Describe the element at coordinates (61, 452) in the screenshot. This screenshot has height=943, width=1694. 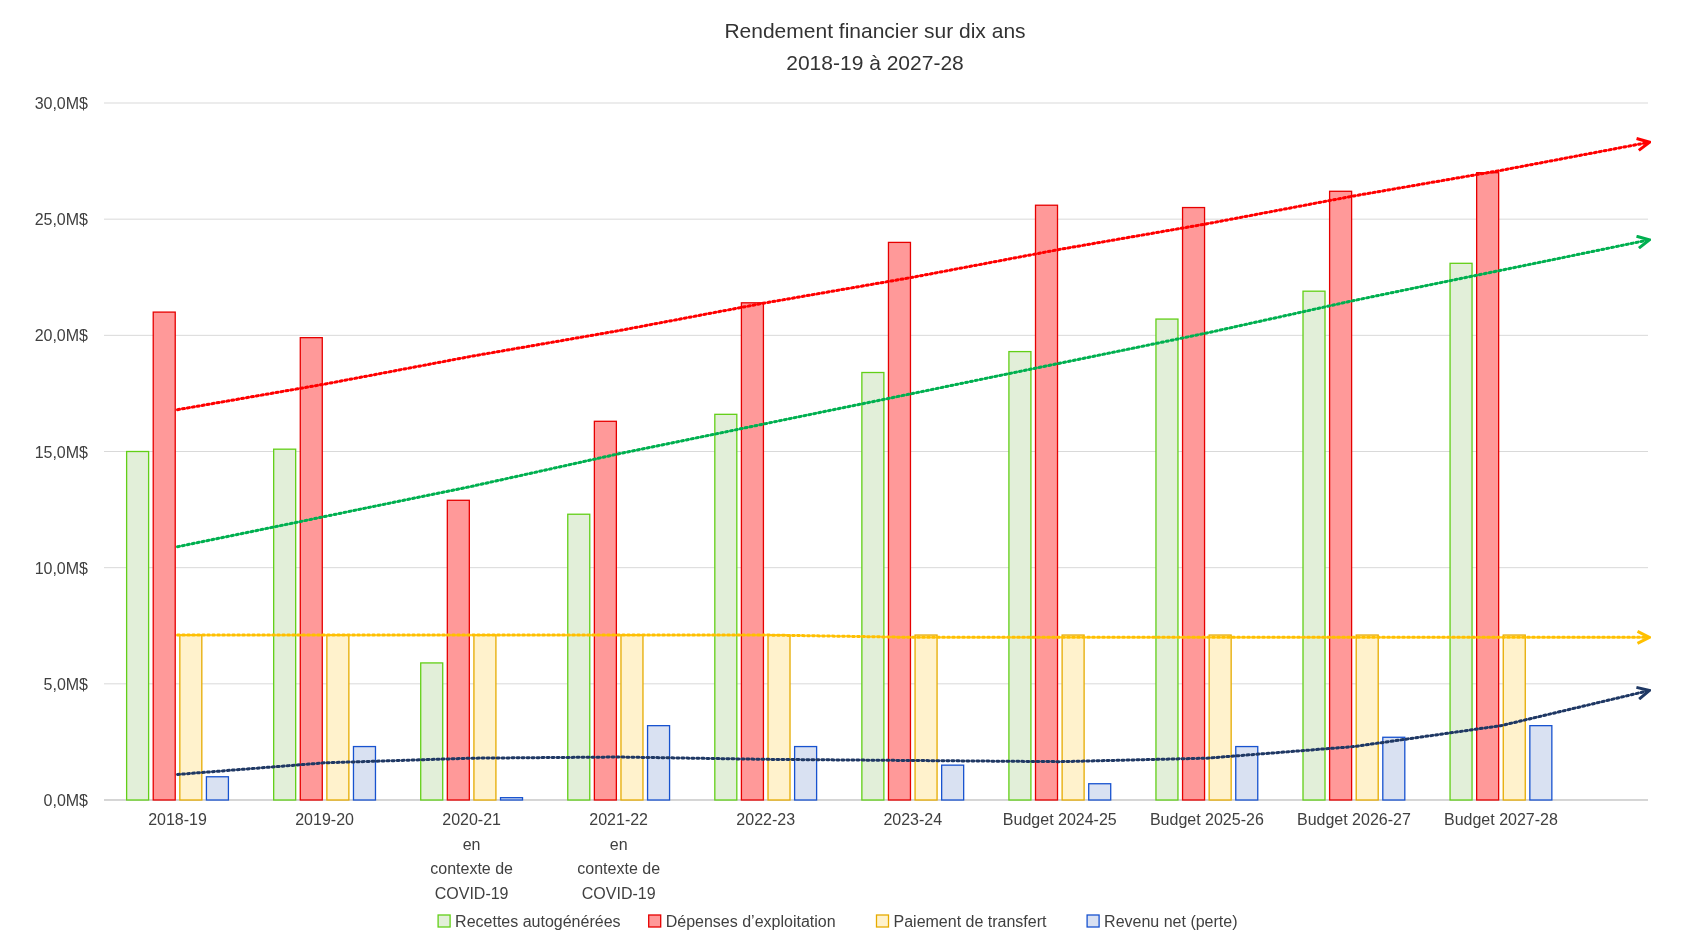
I see `y-tick-label: 15,0M$` at that location.